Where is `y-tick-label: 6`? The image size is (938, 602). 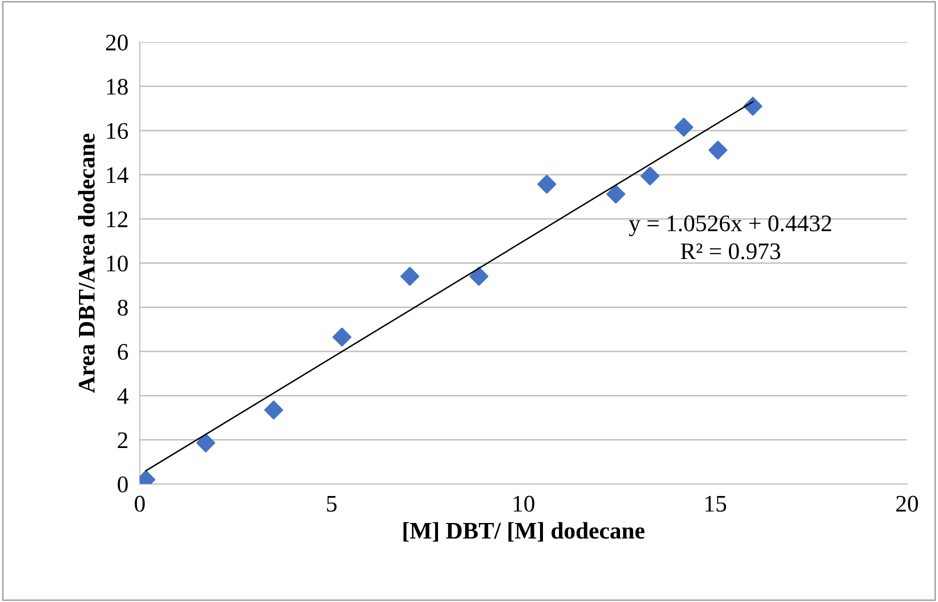 y-tick-label: 6 is located at coordinates (123, 352).